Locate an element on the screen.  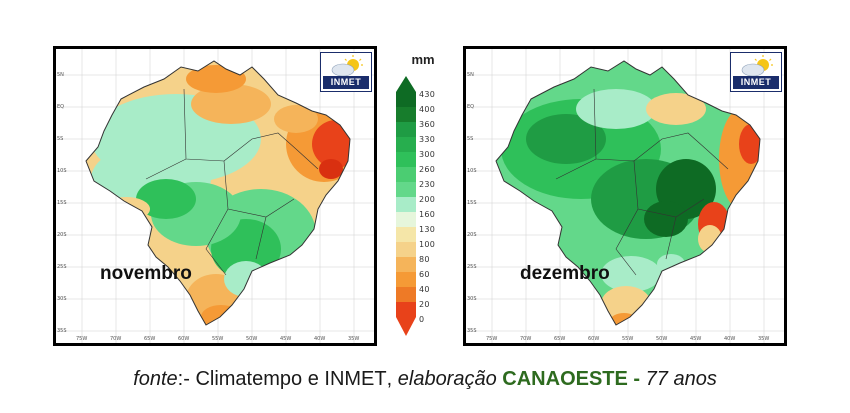
legend-tick-label: 160 is located at coordinates (427, 214).